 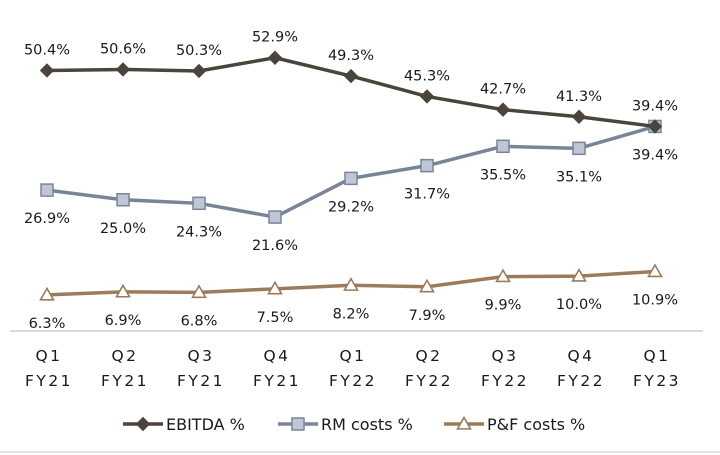 What do you see at coordinates (503, 306) in the screenshot?
I see `data-label-p-f-costs: 9.9%` at bounding box center [503, 306].